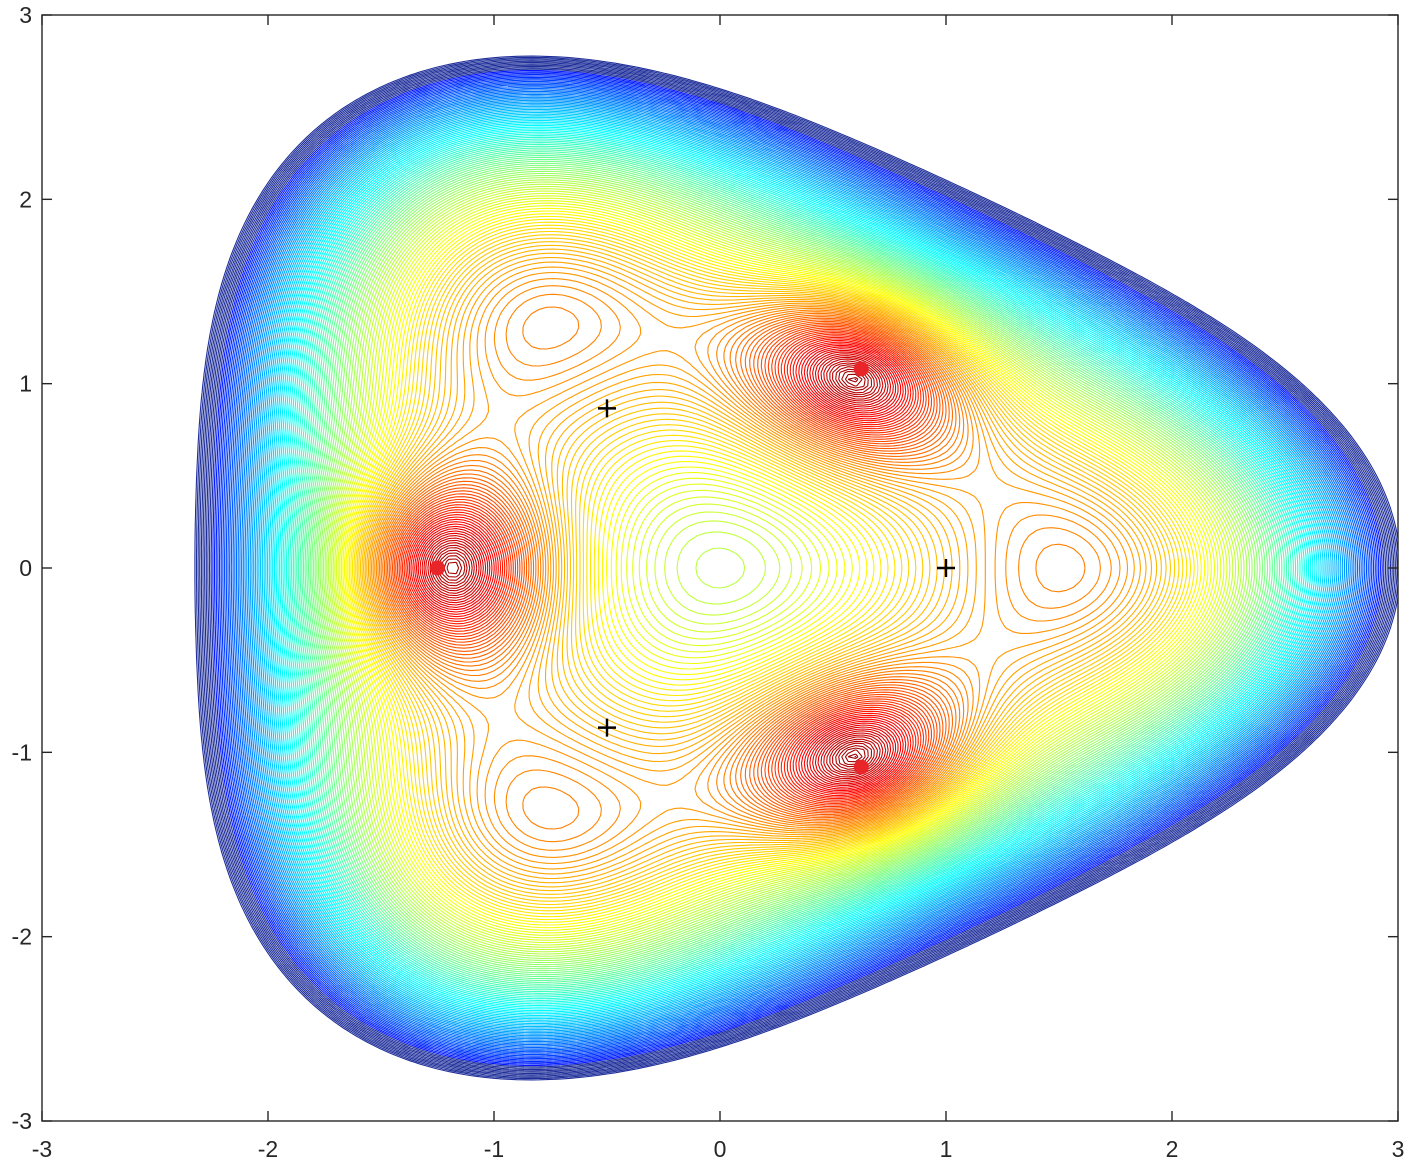  I want to click on y-tick-label: 0, so click(25, 568).